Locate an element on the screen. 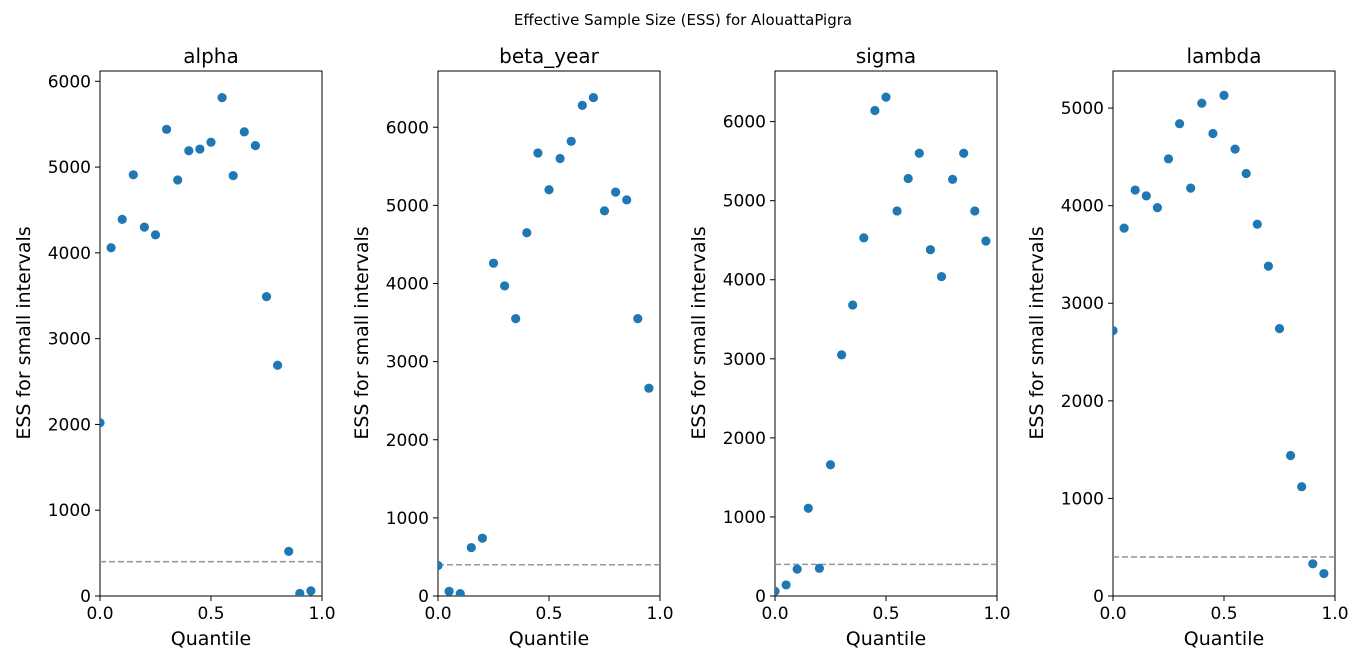 This screenshot has height=665, width=1366. panel-title: beta_year is located at coordinates (549, 56).